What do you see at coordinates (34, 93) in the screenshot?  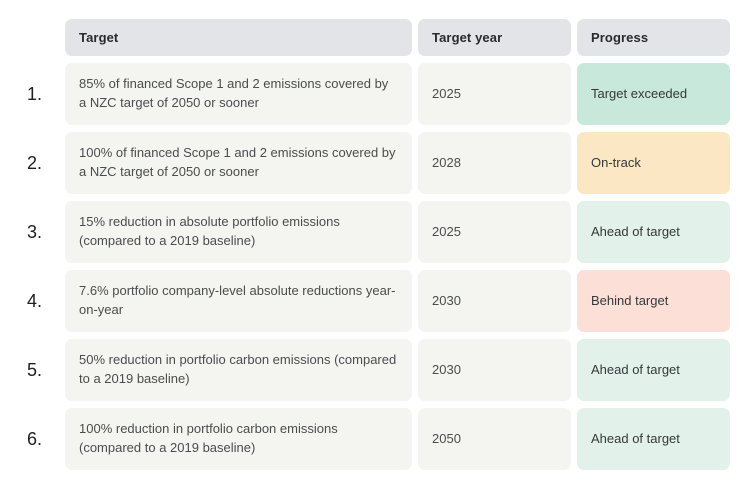 I see `row-number: 1.` at bounding box center [34, 93].